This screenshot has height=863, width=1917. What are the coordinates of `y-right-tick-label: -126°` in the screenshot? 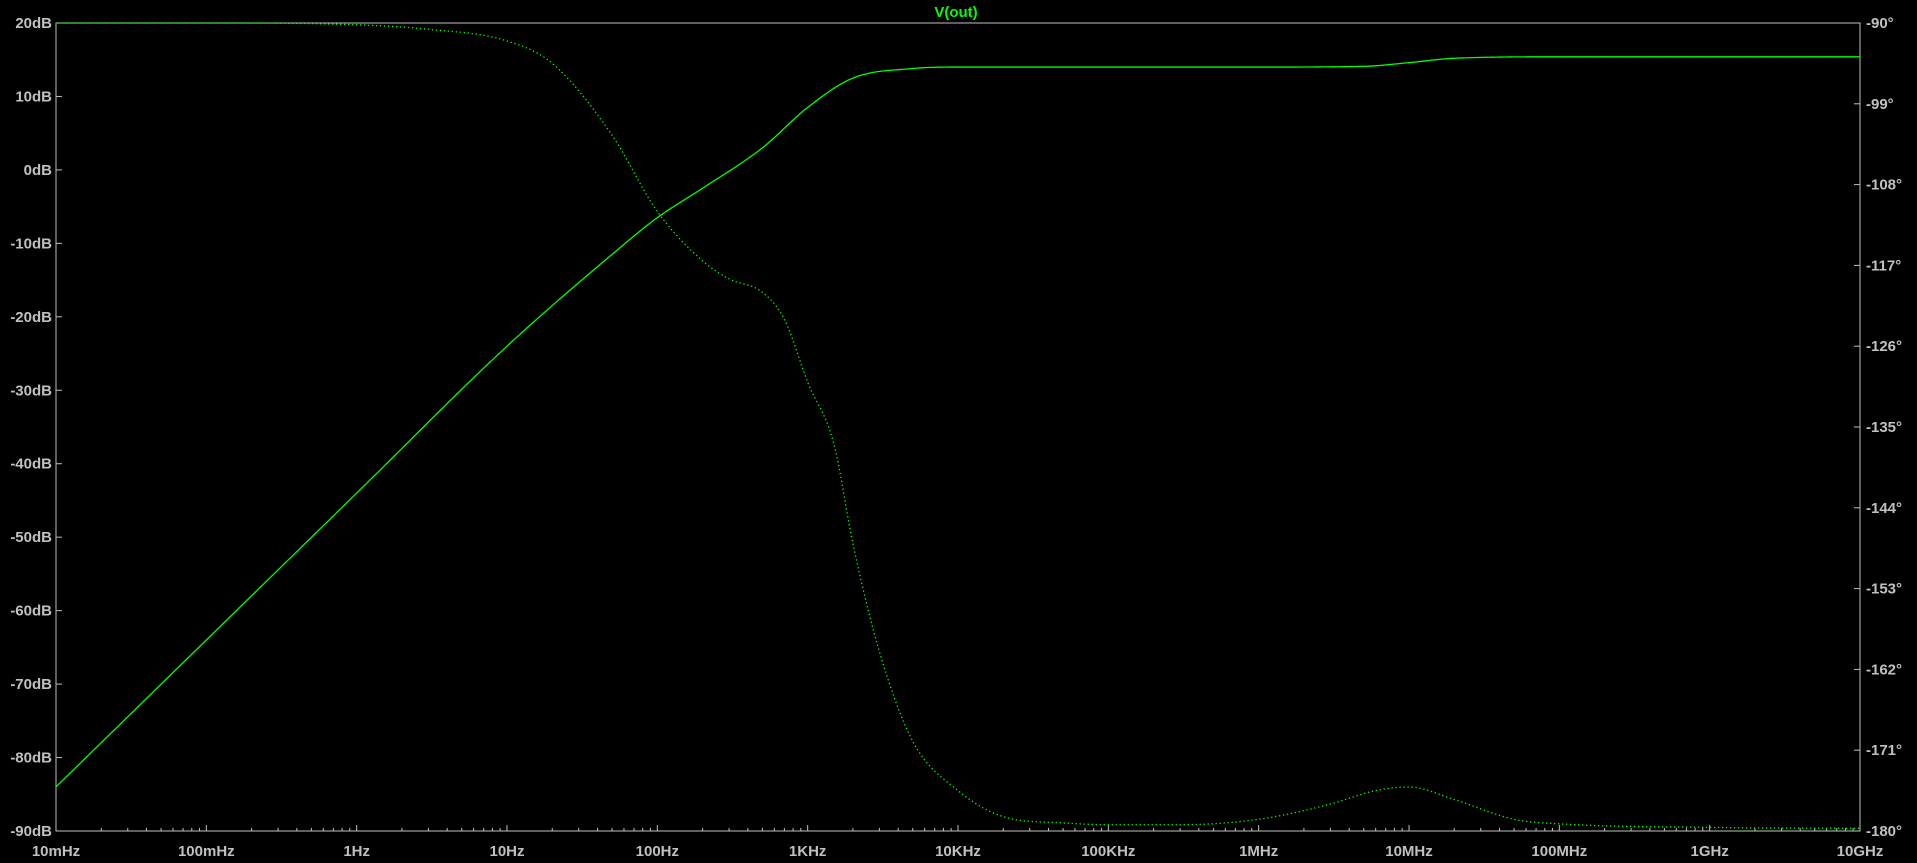 It's located at (1884, 346).